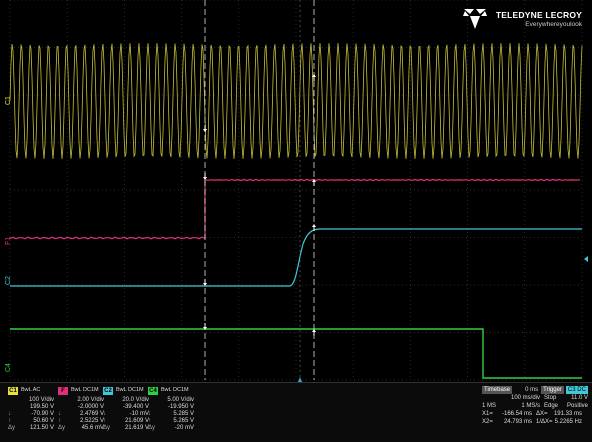  Describe the element at coordinates (90, 400) in the screenshot. I see `volts-per-div: 2.00 V/div` at that location.